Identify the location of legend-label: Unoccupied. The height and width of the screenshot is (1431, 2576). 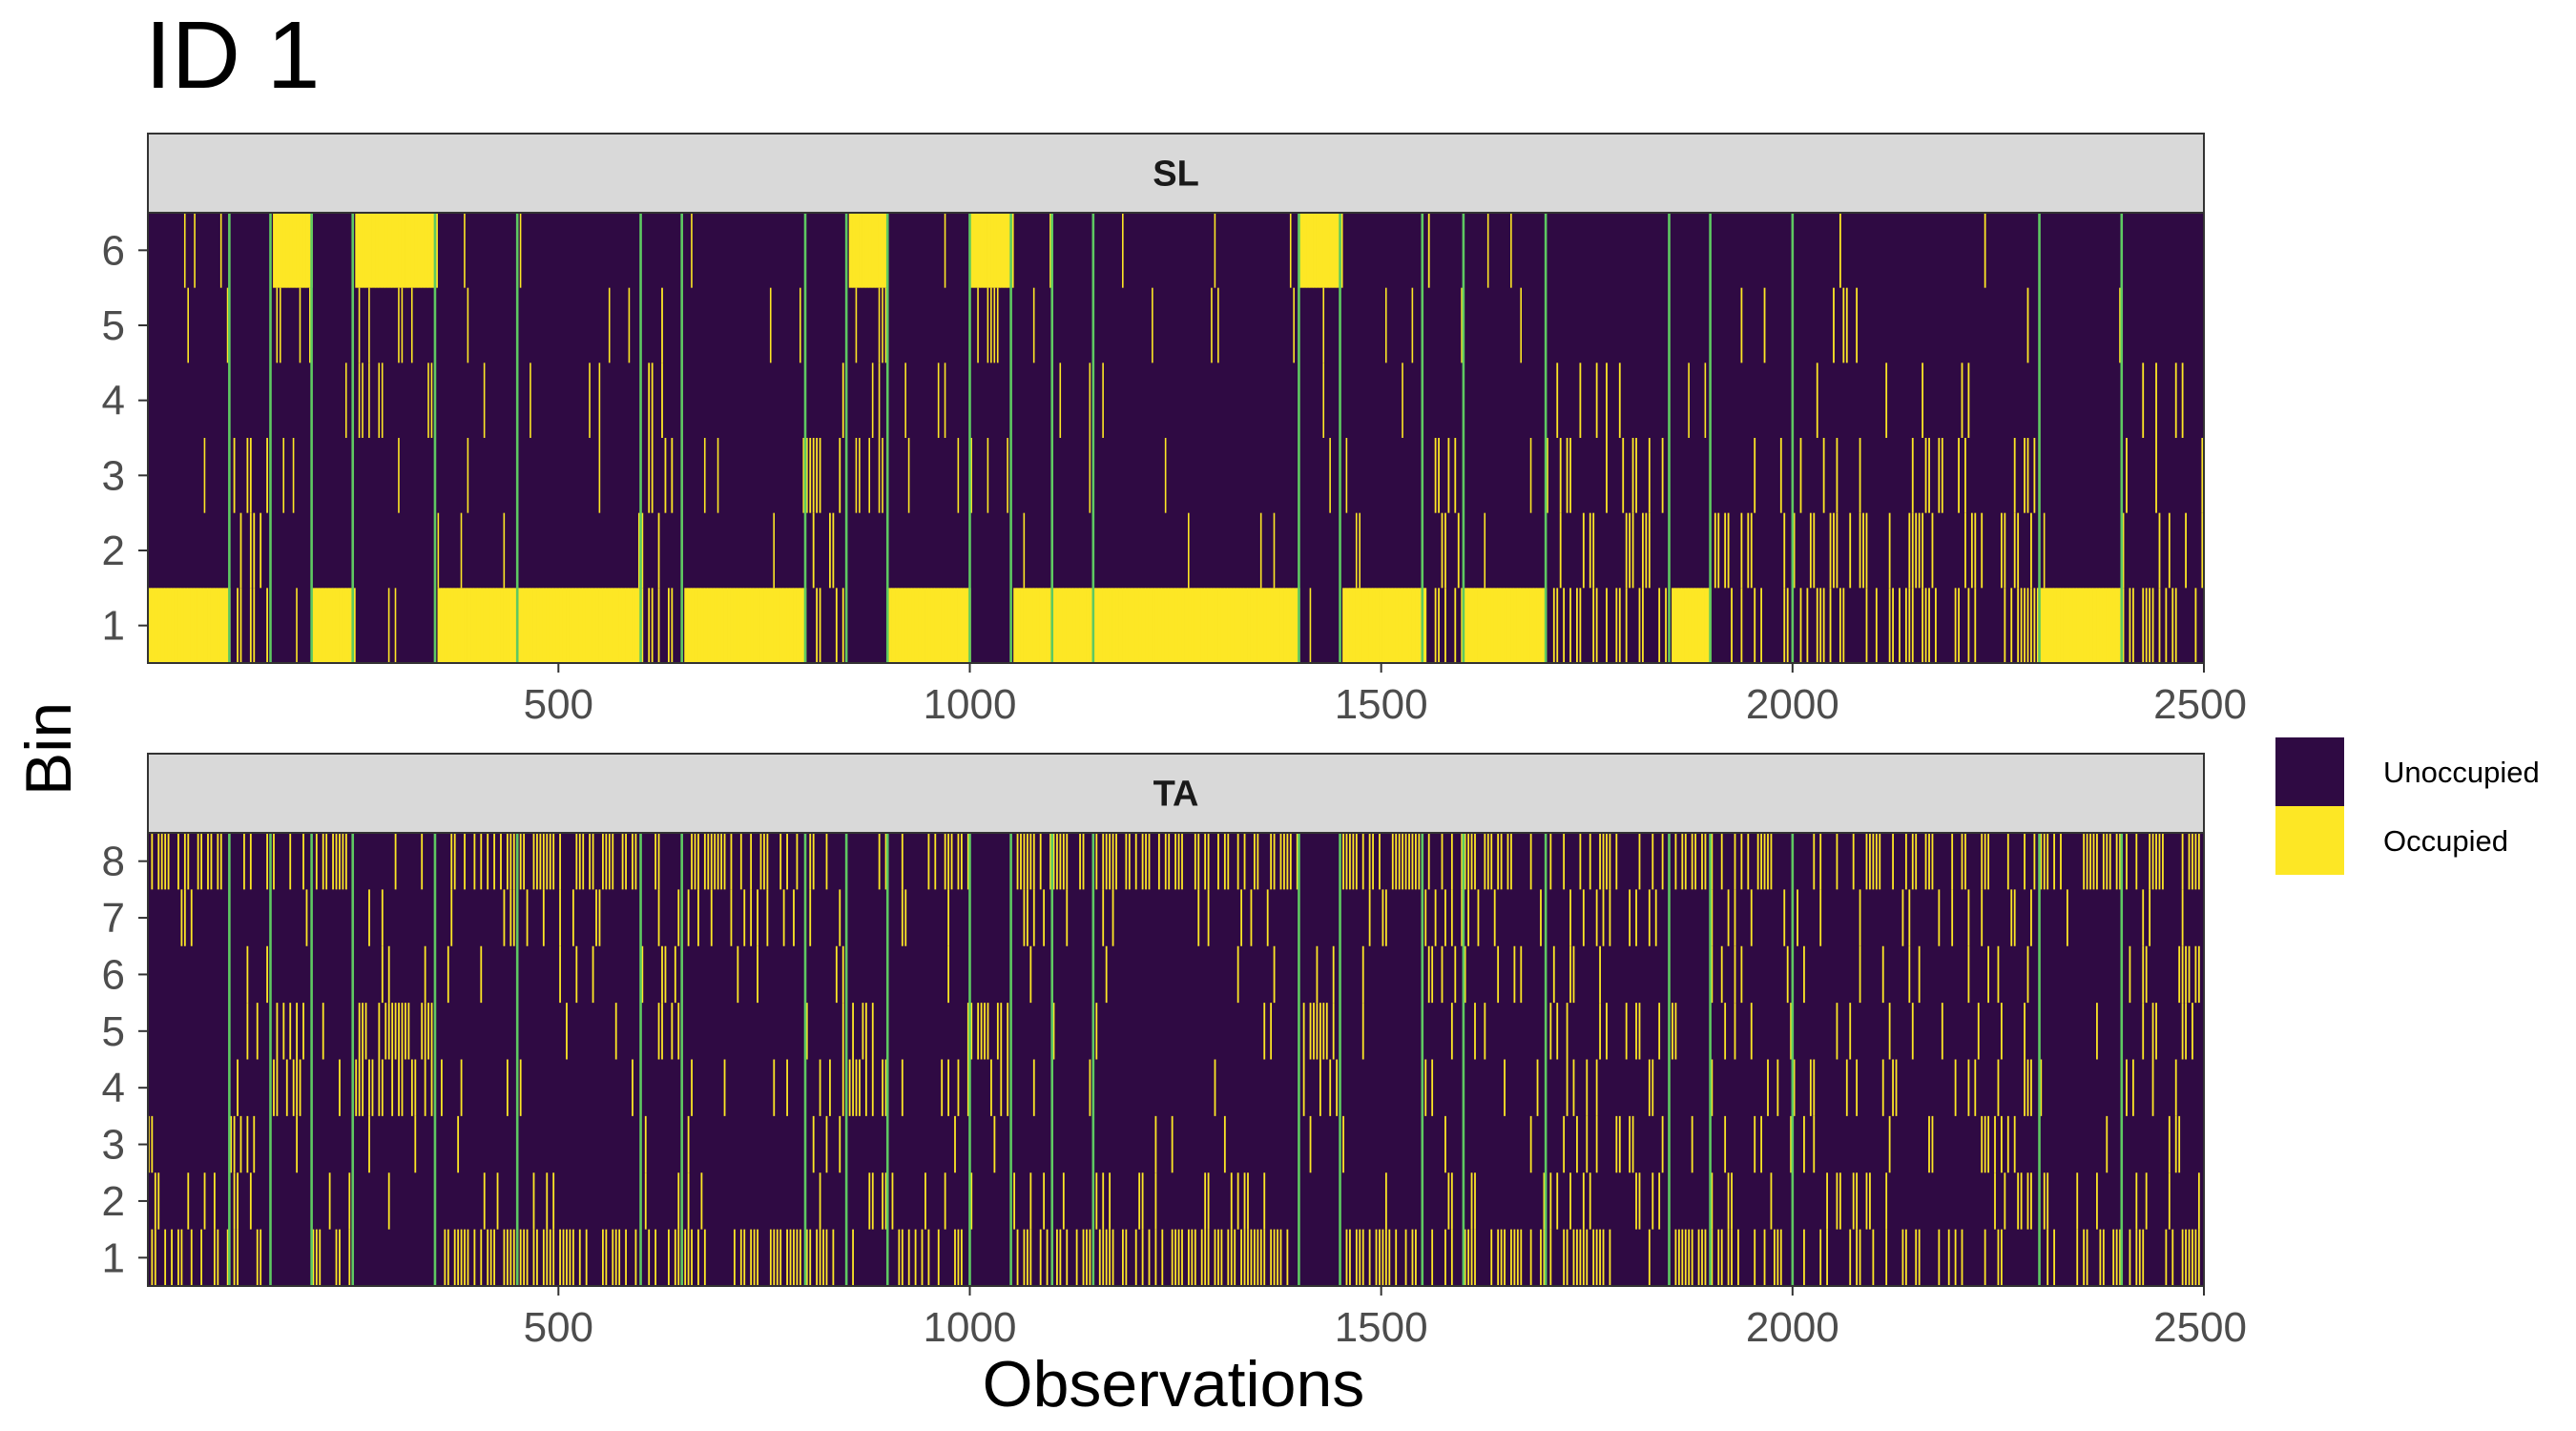
(2461, 772).